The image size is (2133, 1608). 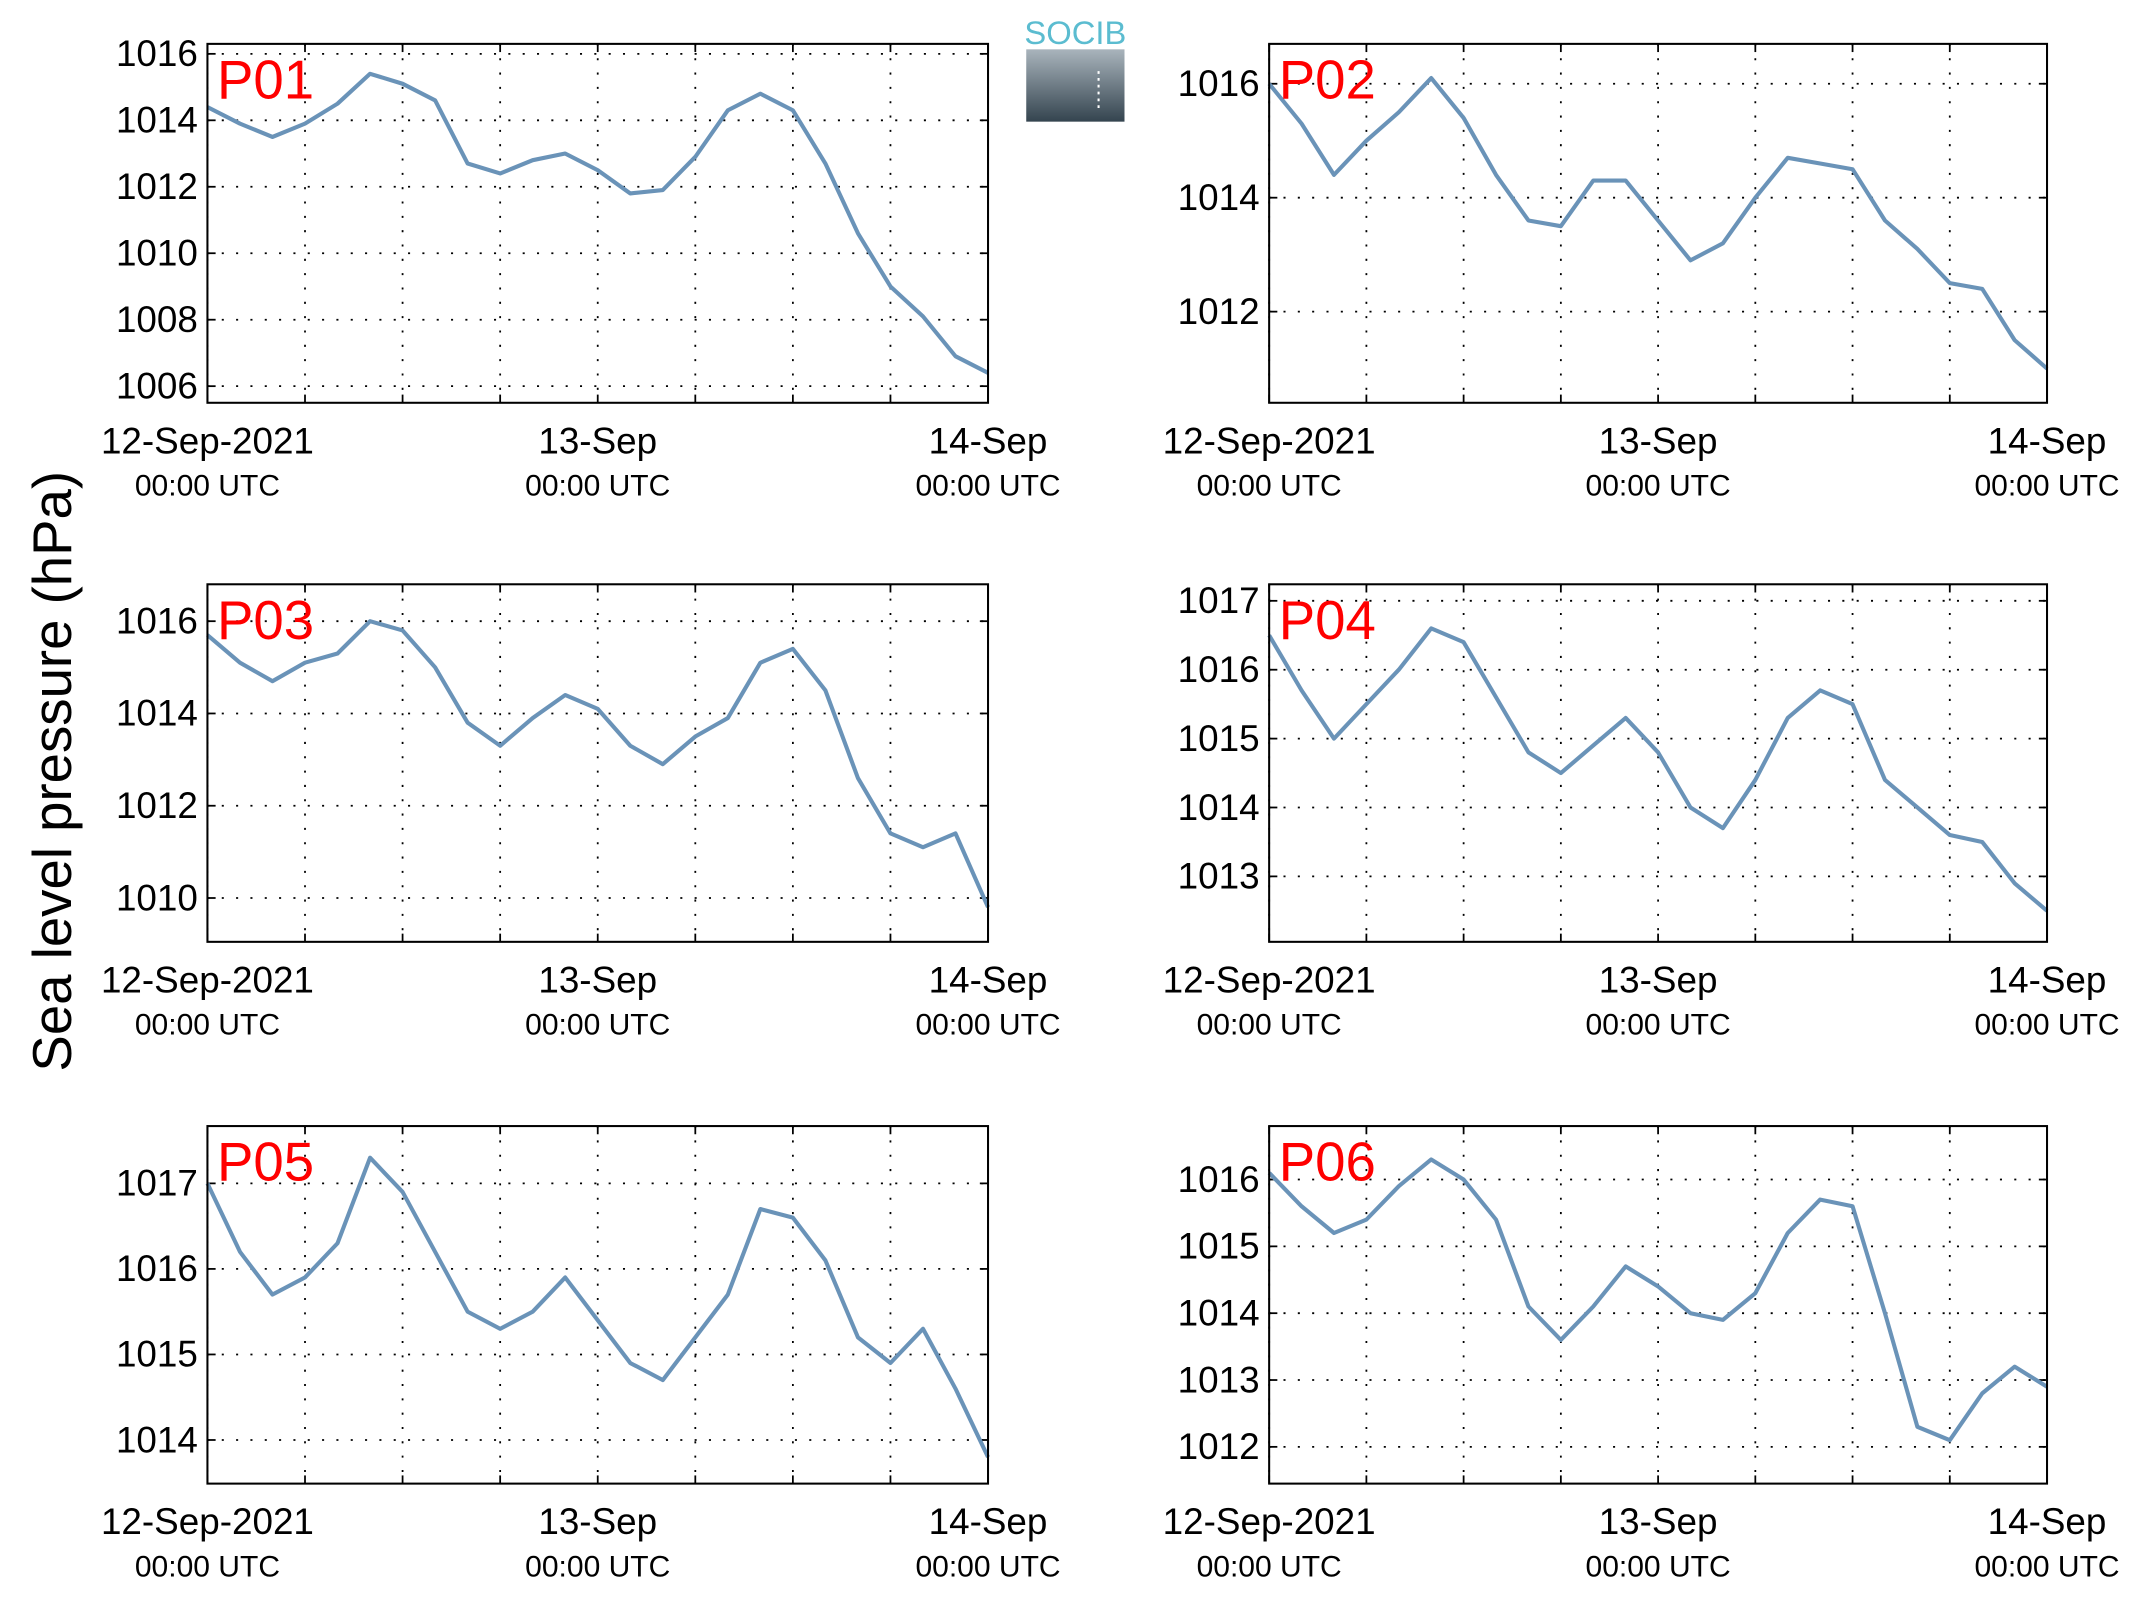 I want to click on panel-title: P05, so click(x=265, y=1162).